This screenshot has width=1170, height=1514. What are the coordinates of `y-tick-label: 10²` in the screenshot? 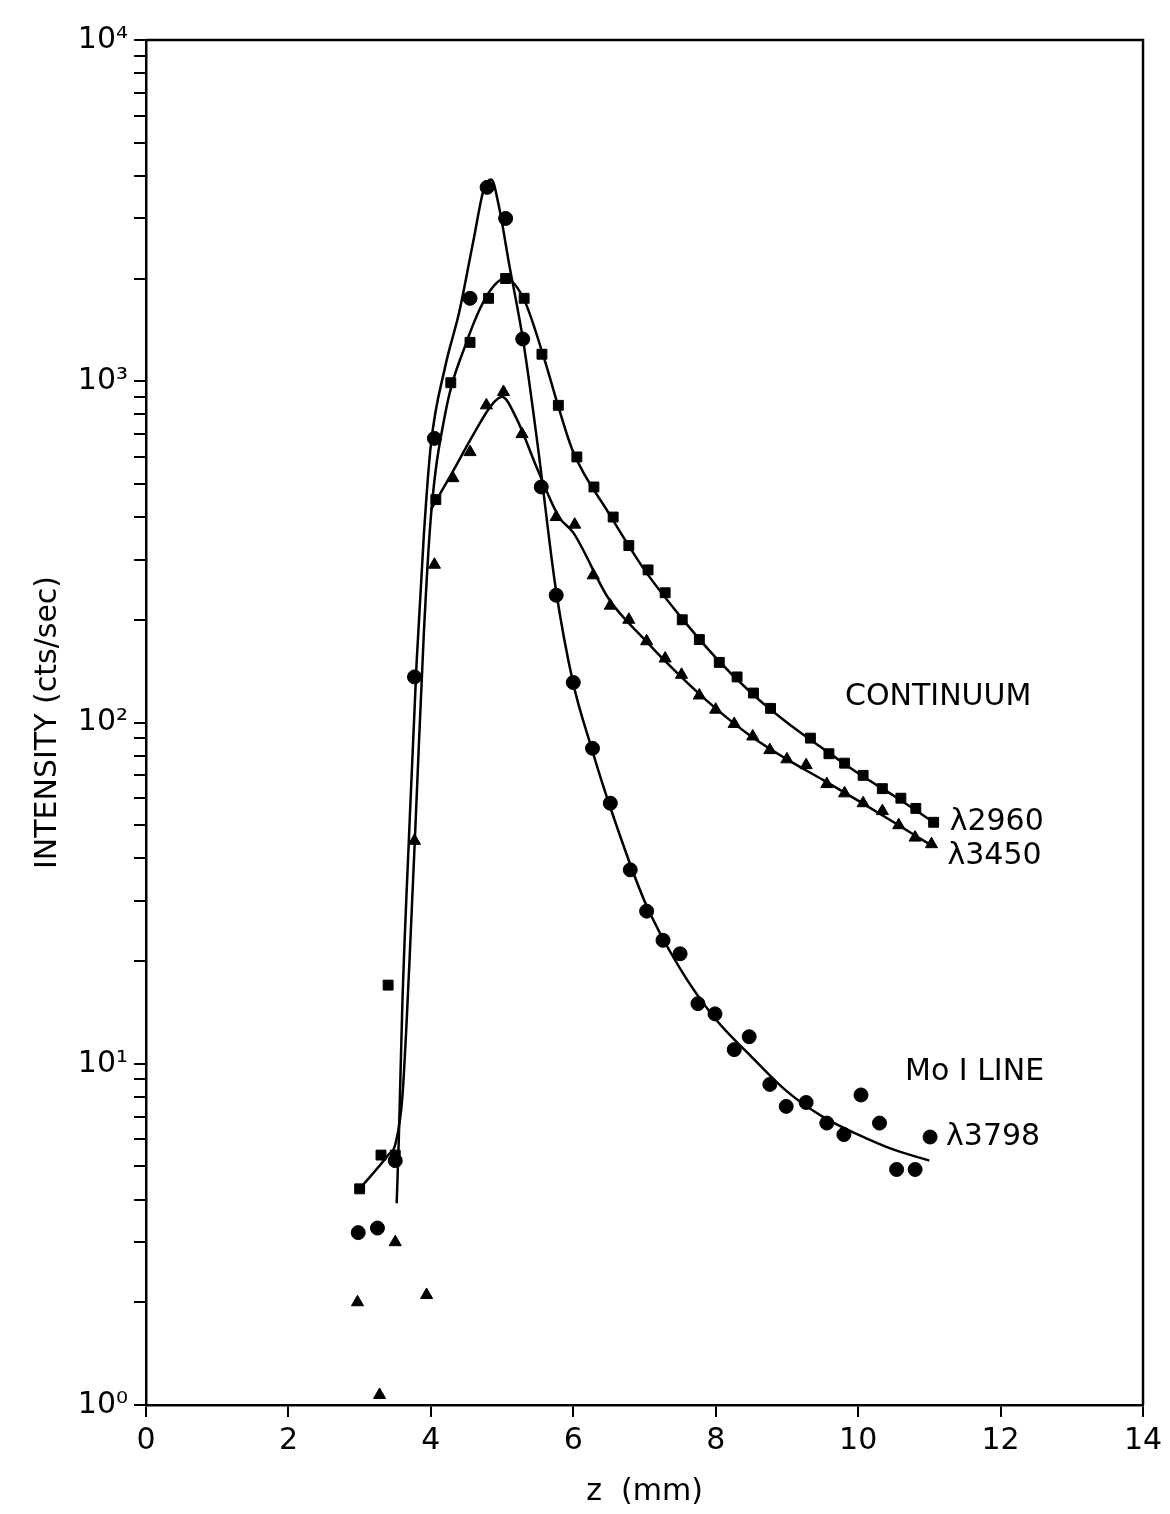 It's located at (102, 720).